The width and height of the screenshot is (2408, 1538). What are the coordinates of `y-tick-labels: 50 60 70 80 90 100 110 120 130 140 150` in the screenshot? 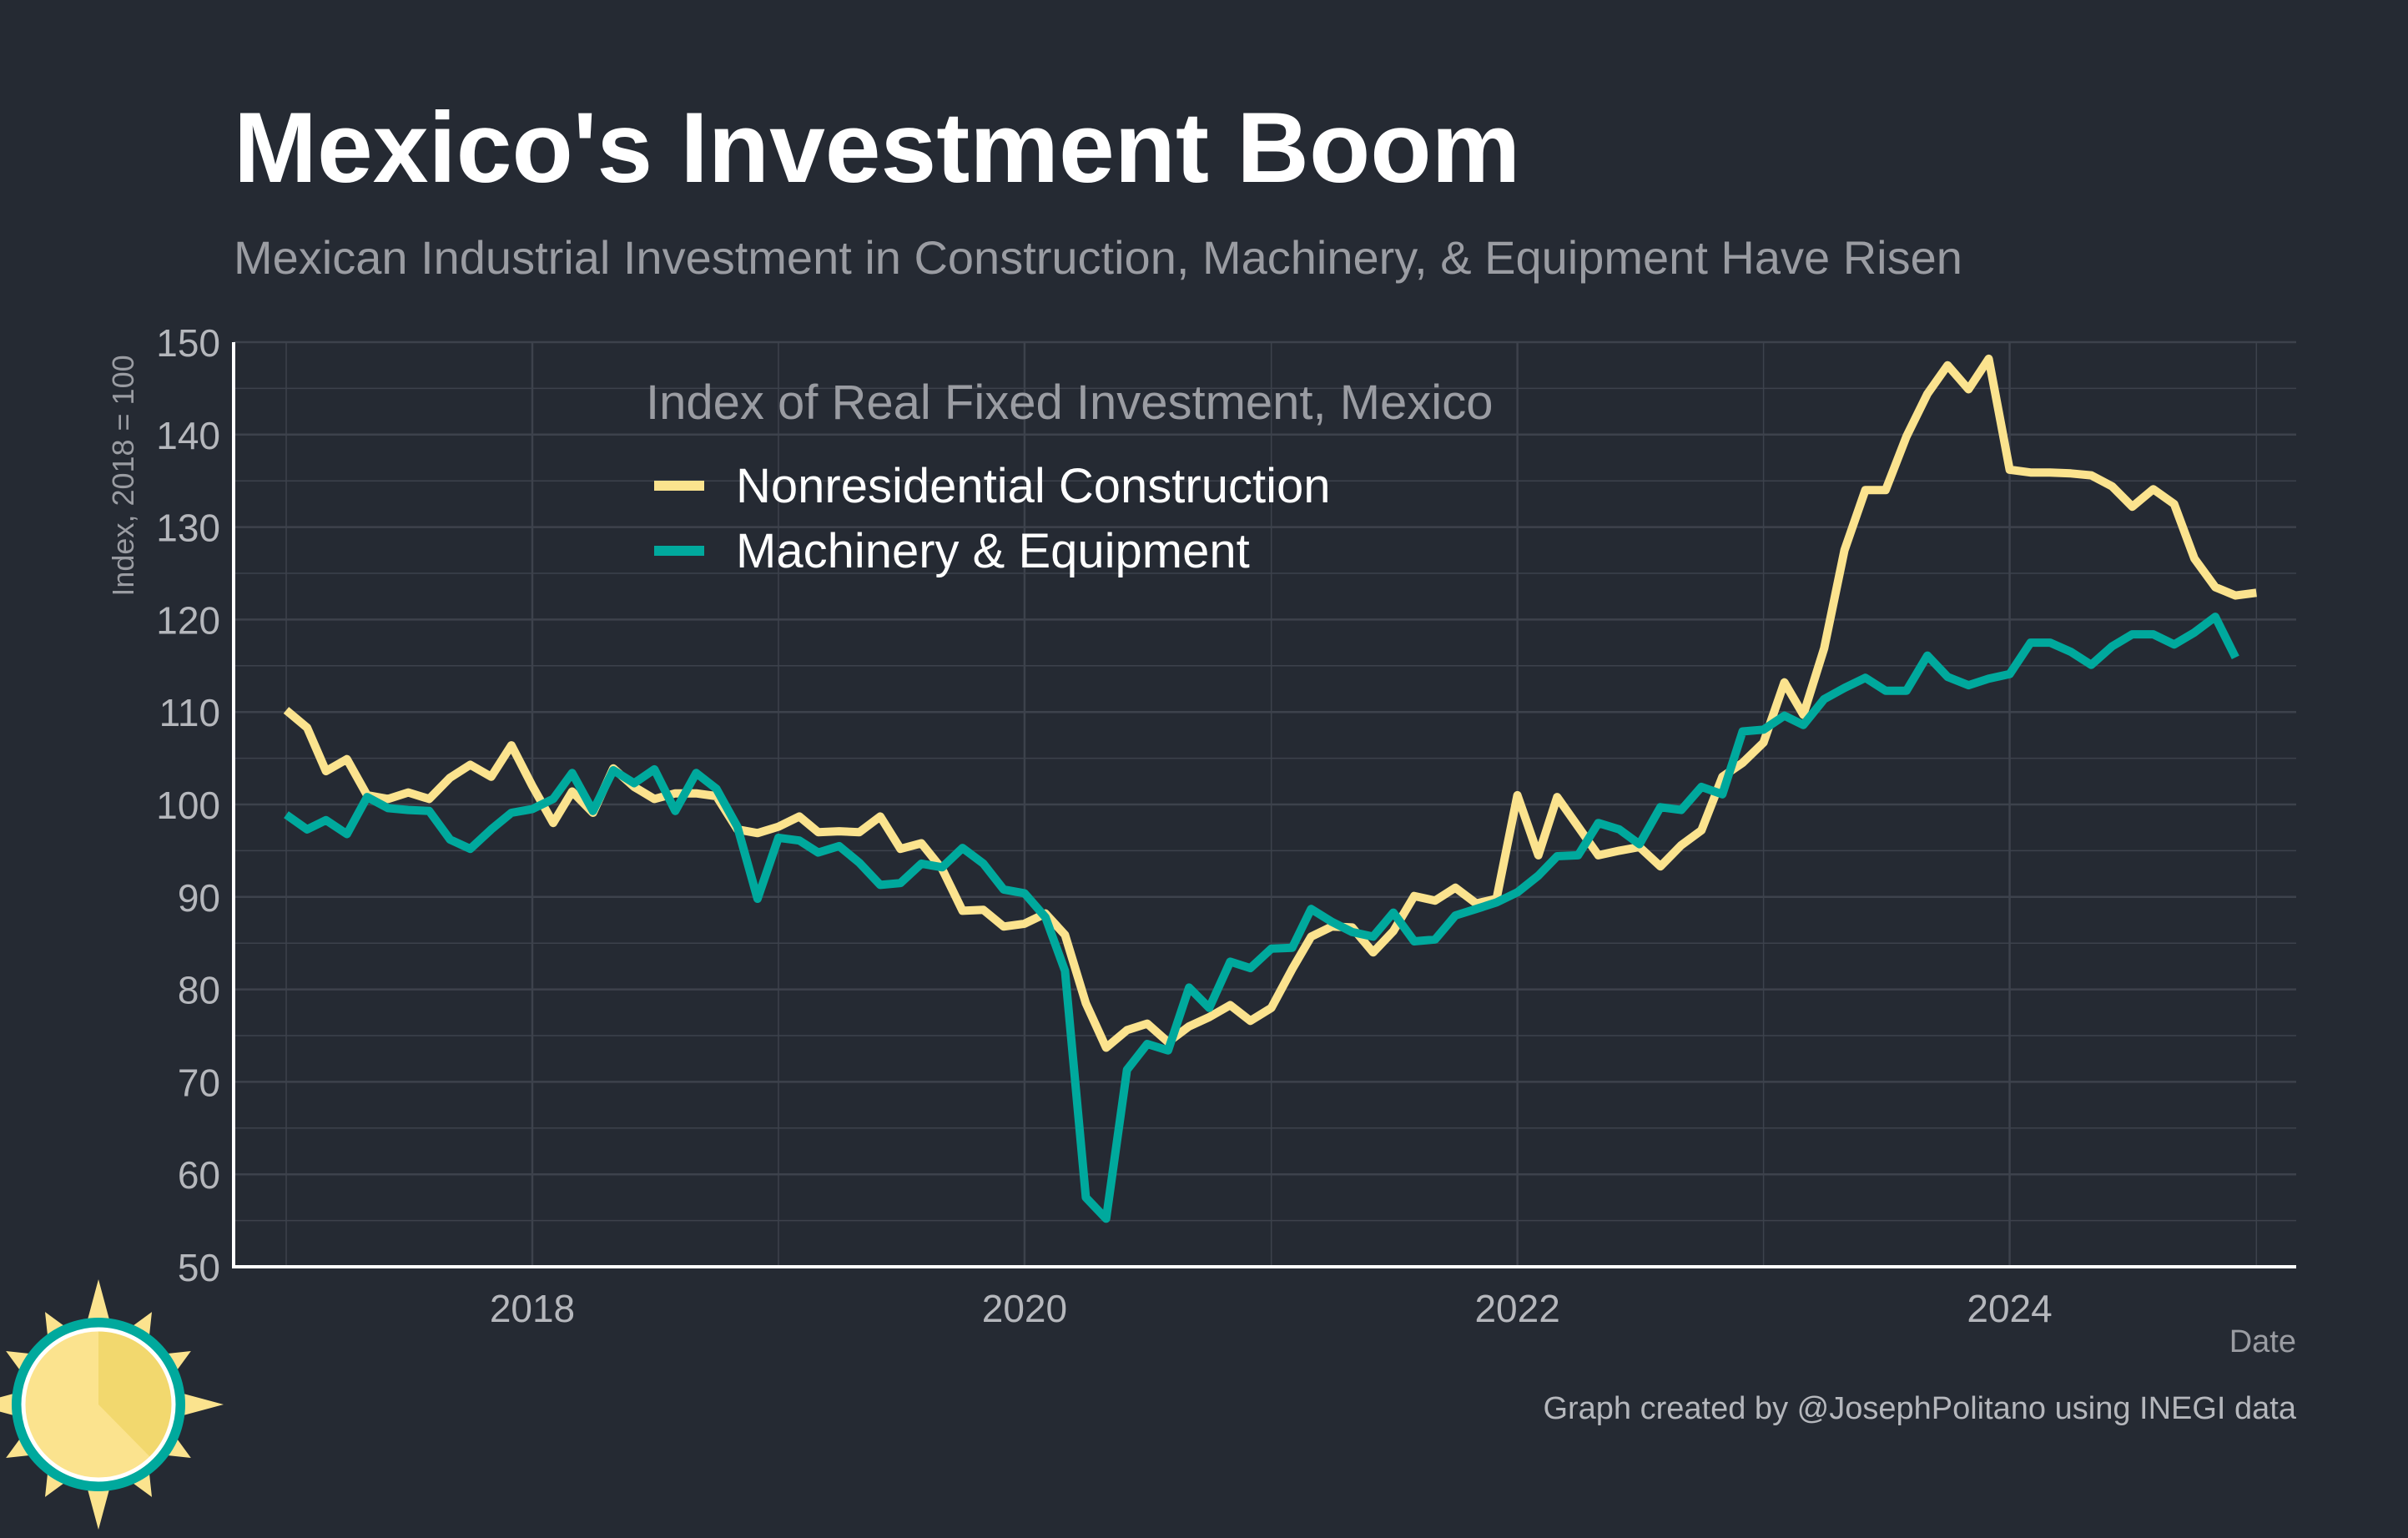 It's located at (188, 805).